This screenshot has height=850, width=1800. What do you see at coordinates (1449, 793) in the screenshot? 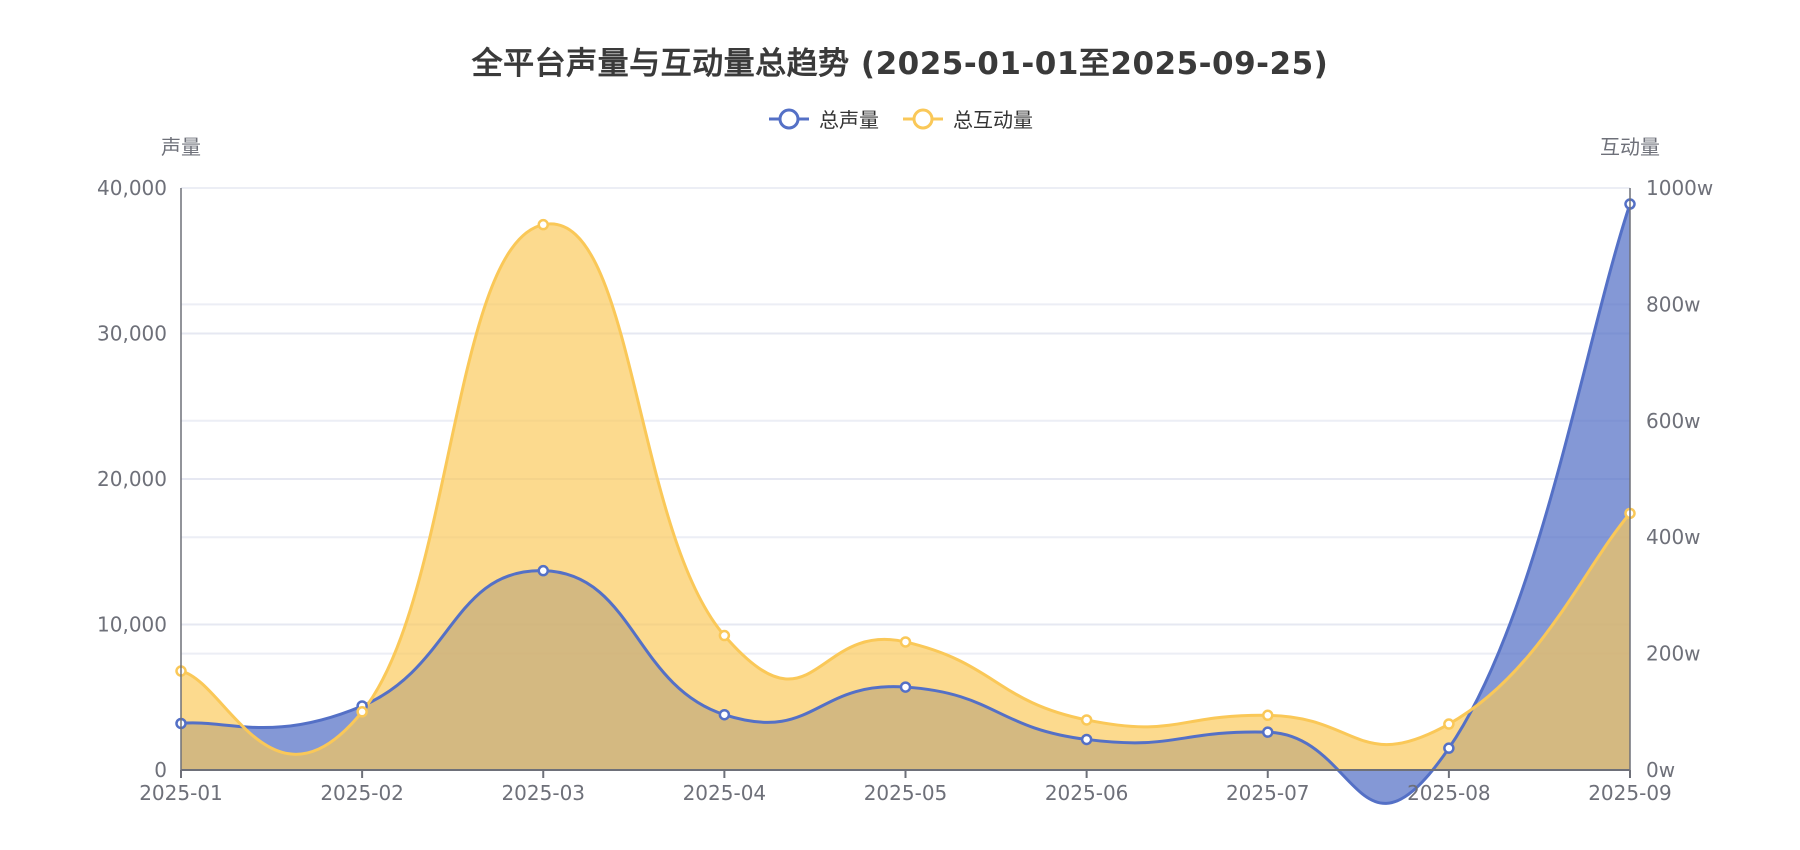
I see `x-tick-label: 2025-08` at bounding box center [1449, 793].